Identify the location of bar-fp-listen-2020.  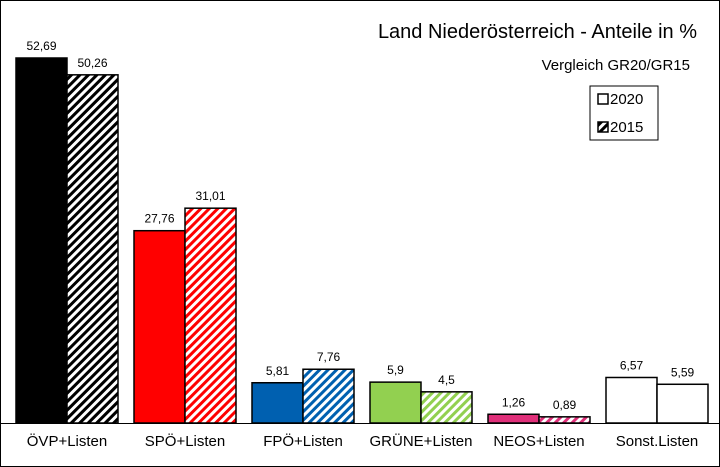
(277, 403).